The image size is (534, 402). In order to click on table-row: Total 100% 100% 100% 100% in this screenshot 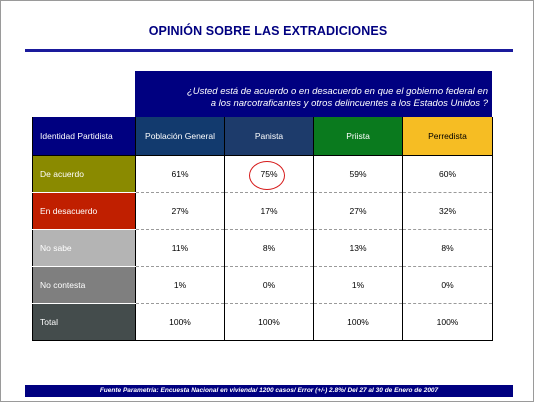, I will do `click(262, 322)`.